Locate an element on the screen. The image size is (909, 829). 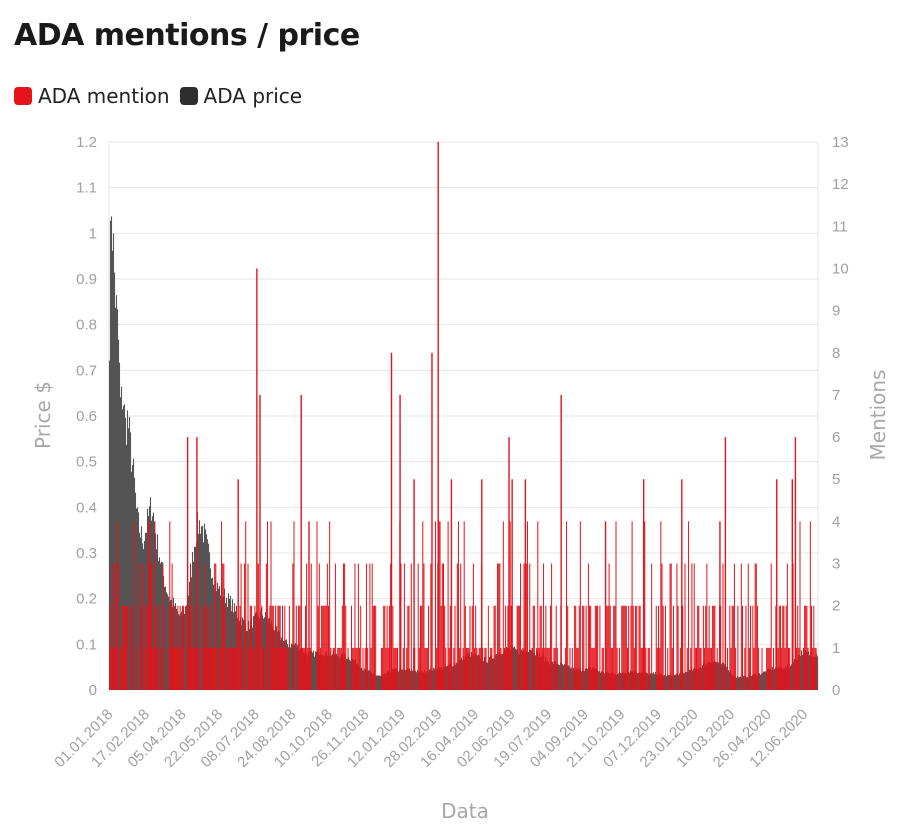
y-right-tick-label: 2 is located at coordinates (836, 606).